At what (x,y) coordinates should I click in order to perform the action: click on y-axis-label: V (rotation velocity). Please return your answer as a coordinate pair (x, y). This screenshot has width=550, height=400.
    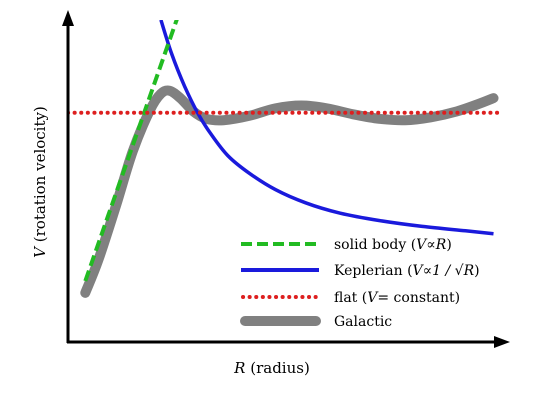
    Looking at the image, I should click on (40, 182).